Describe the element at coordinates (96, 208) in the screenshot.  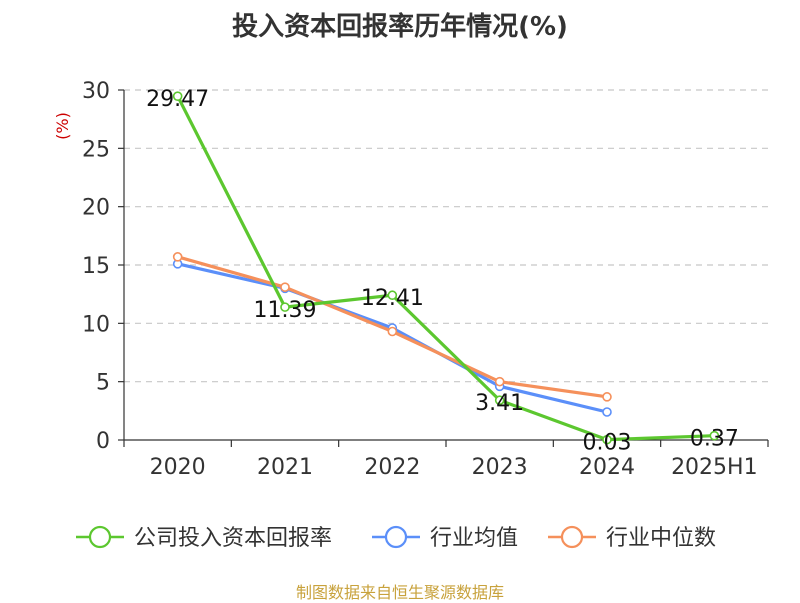
I see `y-tick-label: 20` at that location.